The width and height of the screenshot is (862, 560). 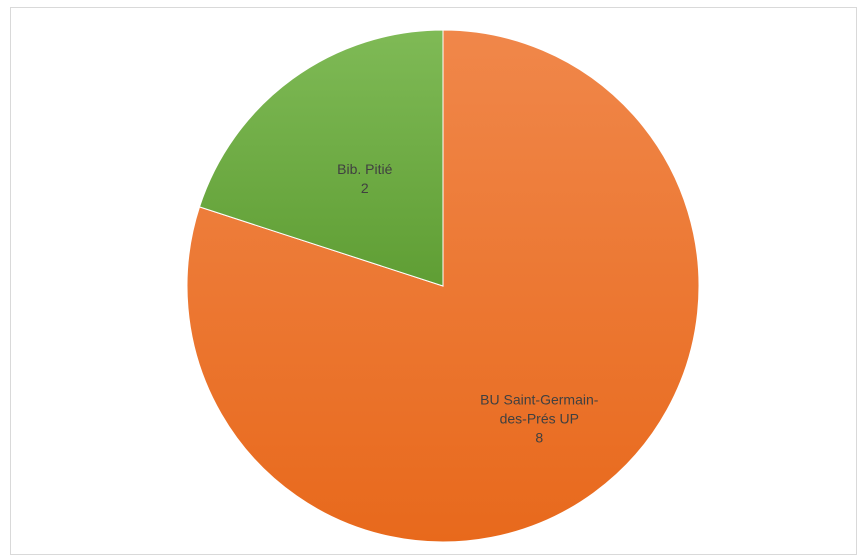 What do you see at coordinates (364, 169) in the screenshot?
I see `pie-slice-category-1: Bib. Pitié` at bounding box center [364, 169].